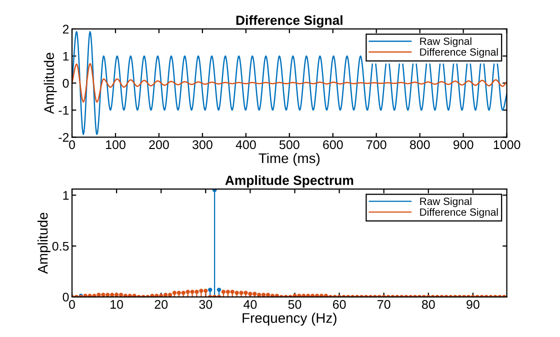 The width and height of the screenshot is (560, 337). I want to click on x-tick-label: 900, so click(463, 145).